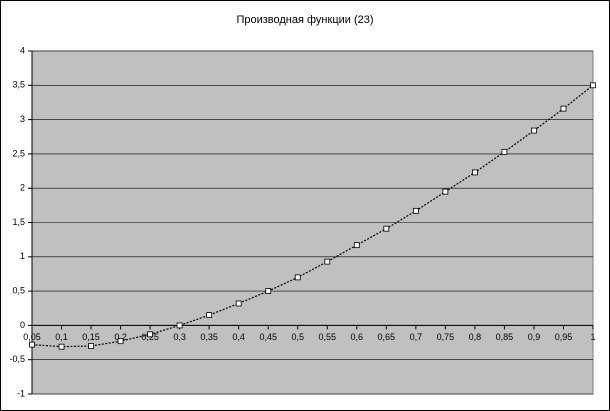 This screenshot has height=411, width=610. What do you see at coordinates (91, 337) in the screenshot?
I see `x-tick-label: 0,15` at bounding box center [91, 337].